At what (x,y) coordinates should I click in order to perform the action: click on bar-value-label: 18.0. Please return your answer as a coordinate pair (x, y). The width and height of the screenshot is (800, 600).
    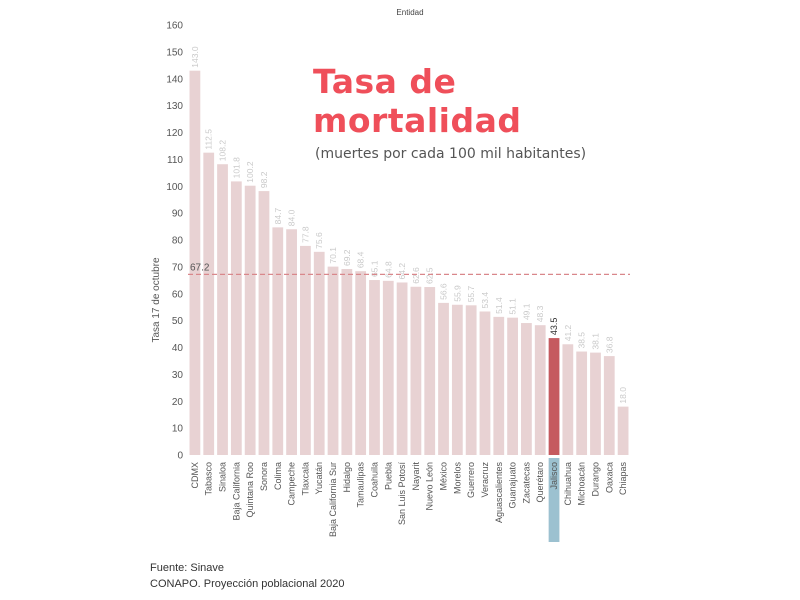
    Looking at the image, I should click on (623, 395).